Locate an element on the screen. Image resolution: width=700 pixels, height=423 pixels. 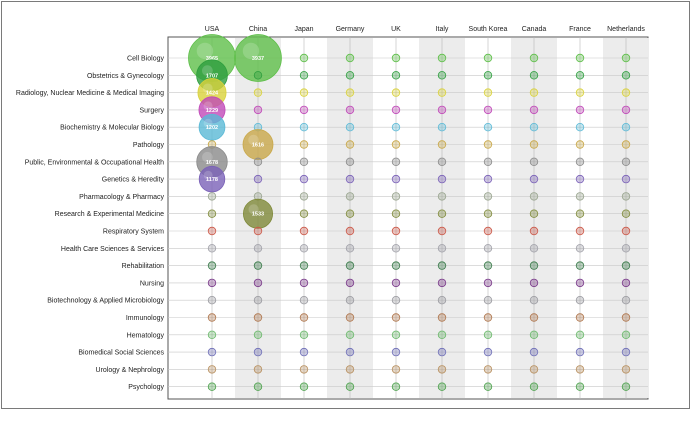
bubble-data-label: 1178 is located at coordinates (212, 180).